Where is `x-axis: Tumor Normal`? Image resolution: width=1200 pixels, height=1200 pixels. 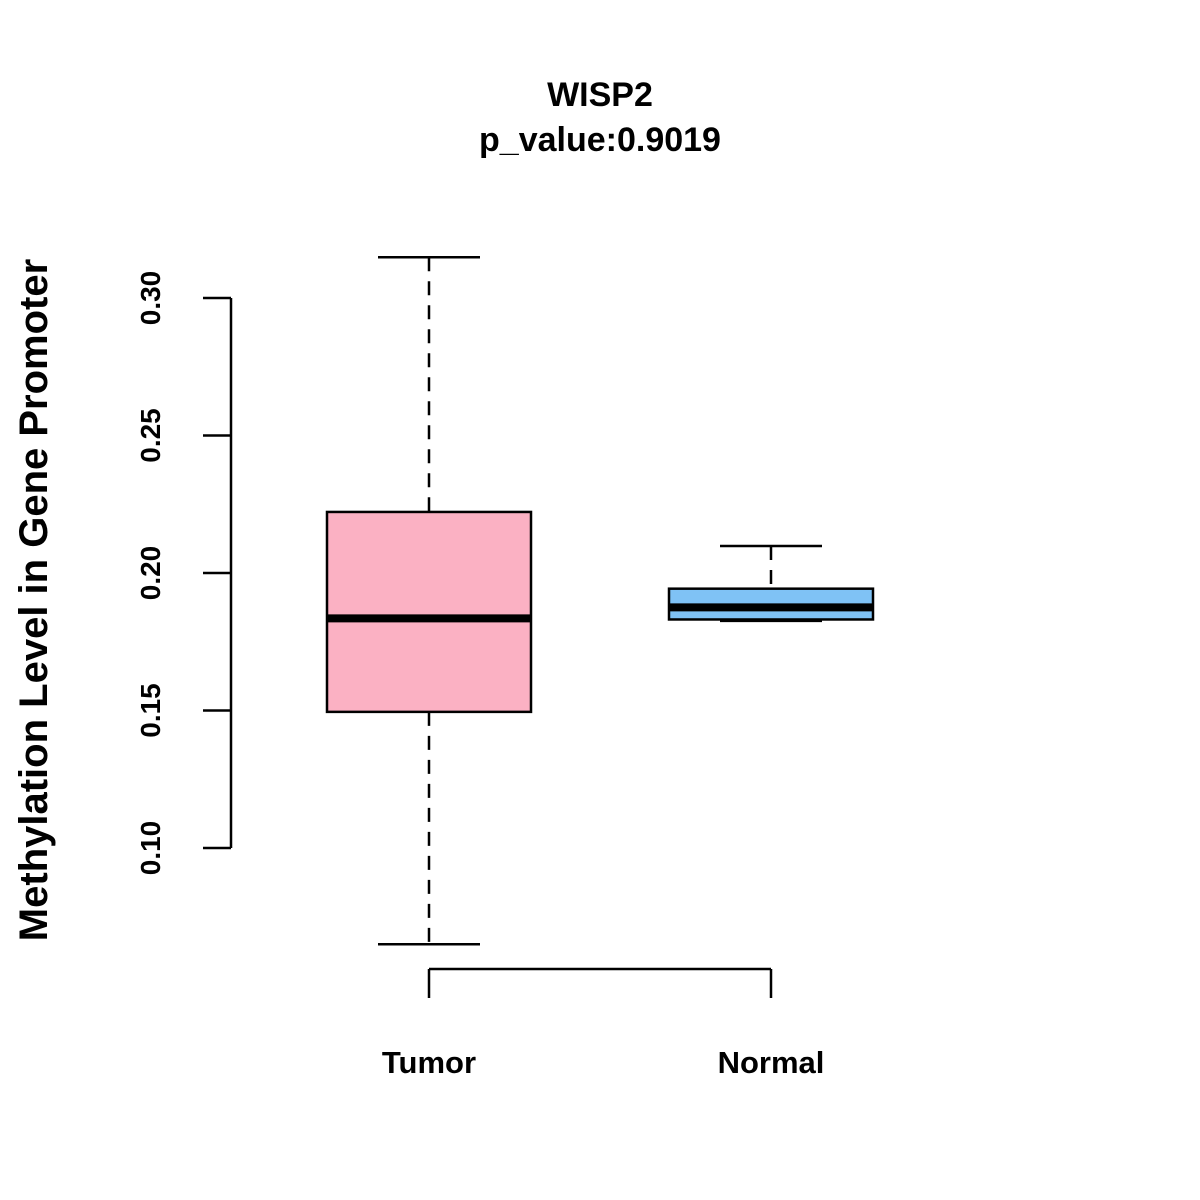 x-axis: Tumor Normal is located at coordinates (603, 1023).